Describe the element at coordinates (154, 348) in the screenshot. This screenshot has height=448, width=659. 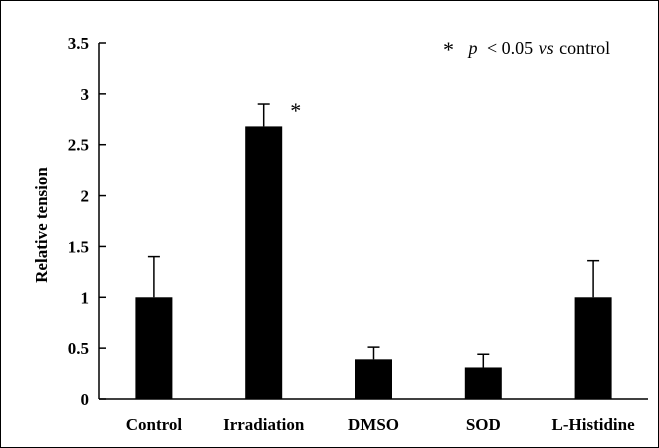
I see `bar-control` at that location.